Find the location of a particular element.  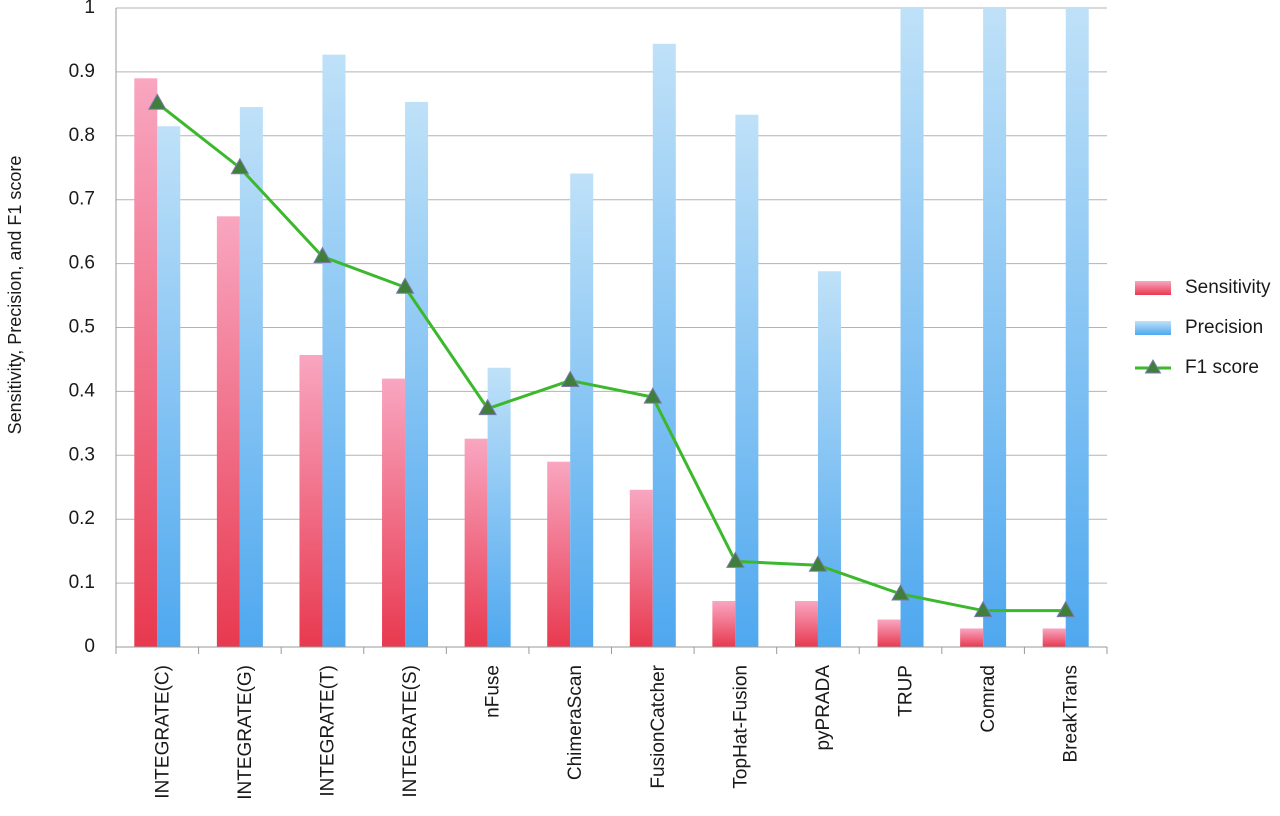

y-tick-label: 0.9 is located at coordinates (82, 71).